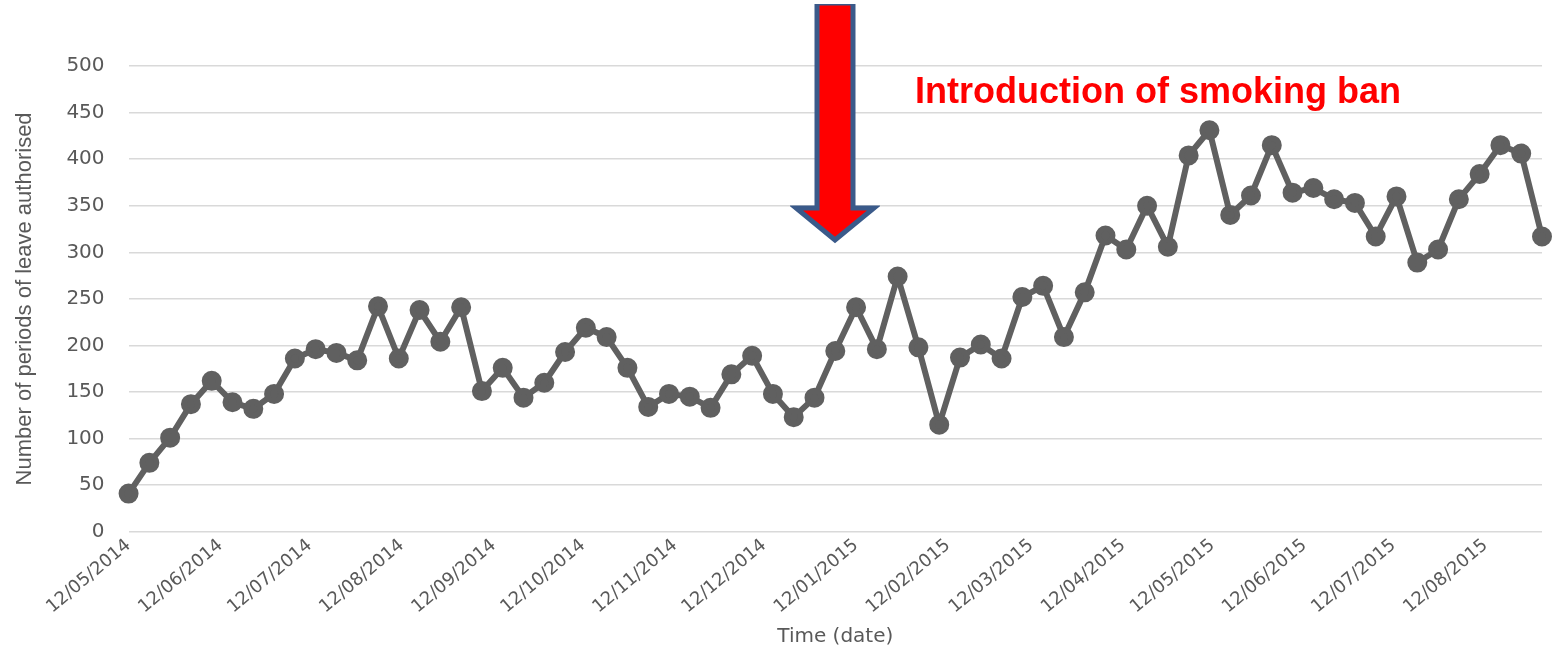  I want to click on y-tick-label: 0, so click(98, 529).